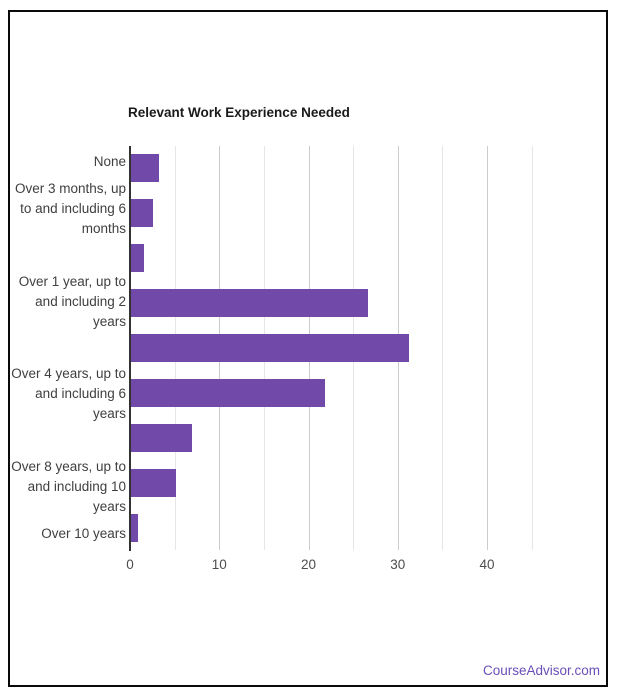 This screenshot has width=620, height=698. Describe the element at coordinates (130, 348) in the screenshot. I see `y-axis-line` at that location.